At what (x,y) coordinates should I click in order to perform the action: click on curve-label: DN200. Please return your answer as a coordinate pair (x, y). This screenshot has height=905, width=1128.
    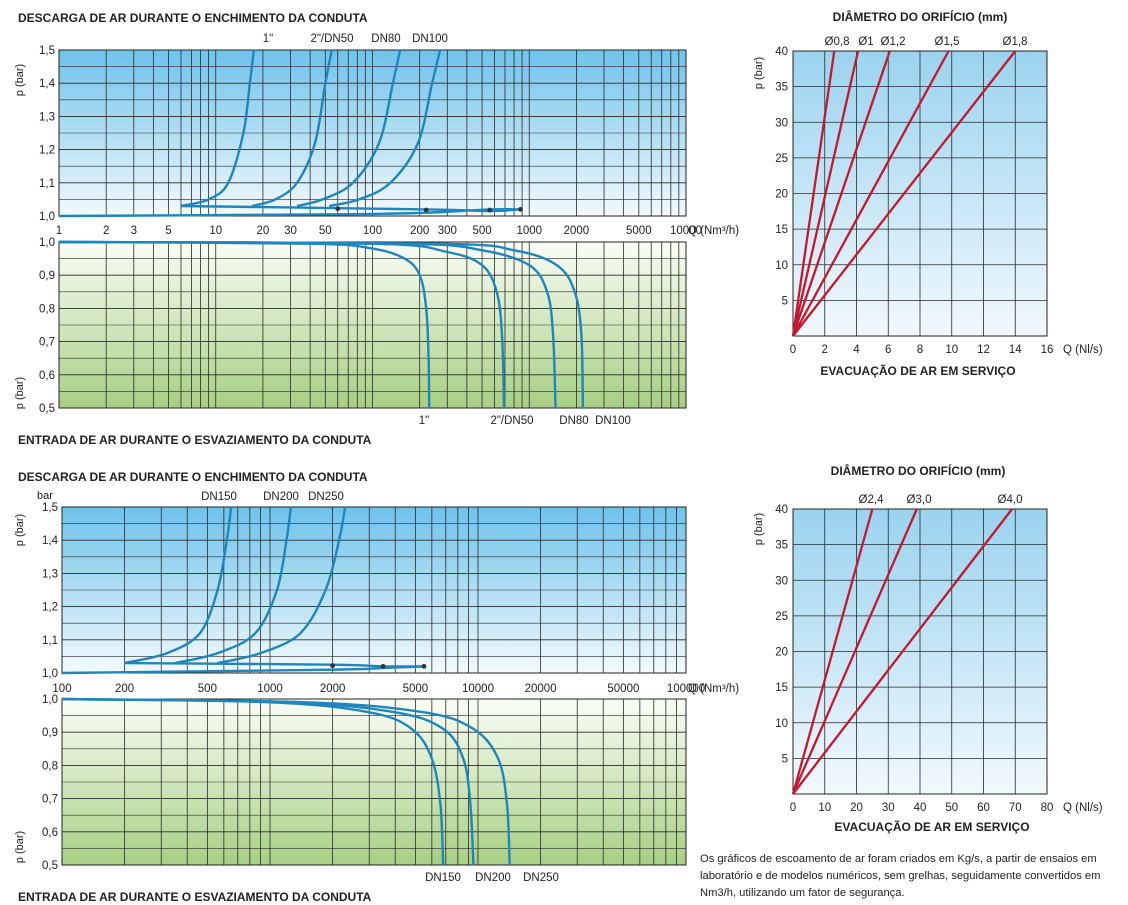
    Looking at the image, I should click on (281, 497).